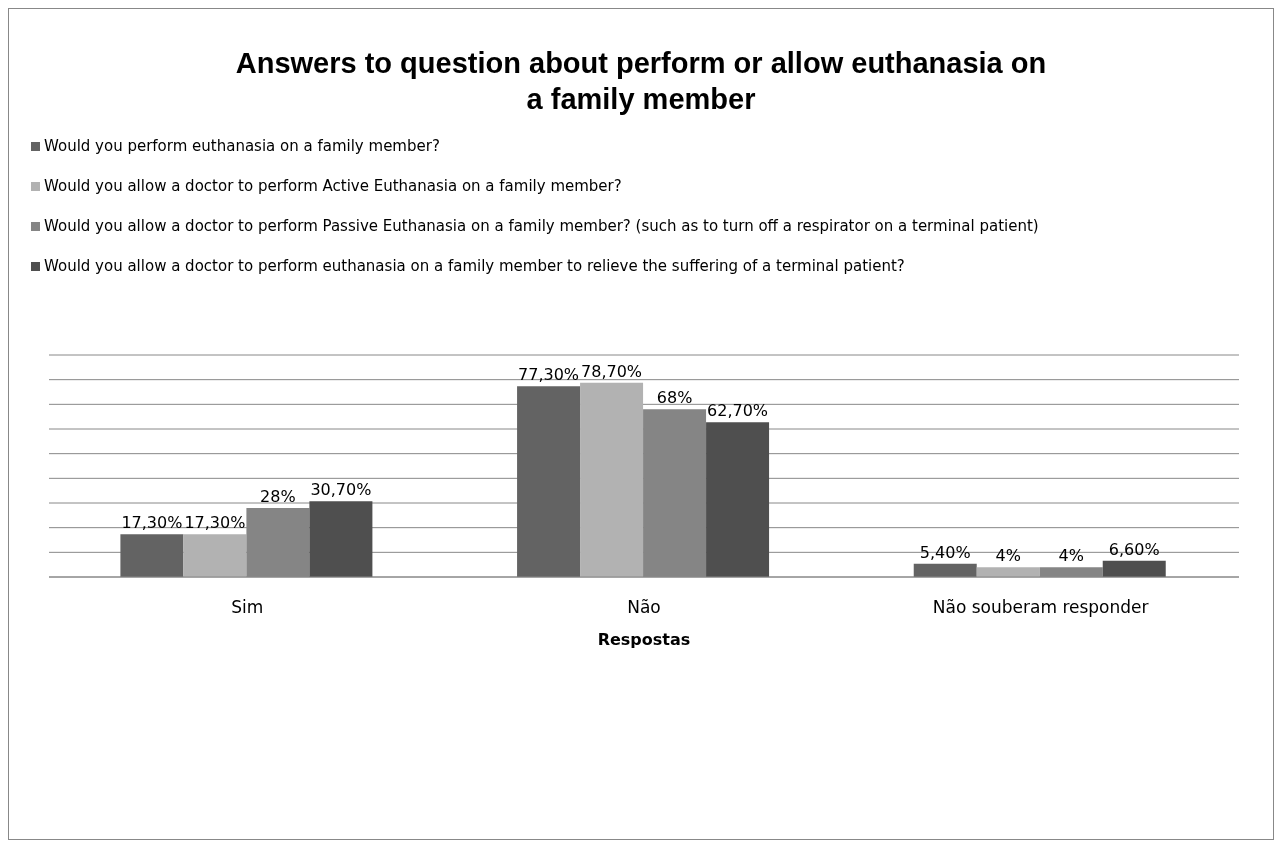 The height and width of the screenshot is (851, 1286). Describe the element at coordinates (242, 146) in the screenshot. I see `legend-label: Would you perform euthanasia on a family member?` at that location.